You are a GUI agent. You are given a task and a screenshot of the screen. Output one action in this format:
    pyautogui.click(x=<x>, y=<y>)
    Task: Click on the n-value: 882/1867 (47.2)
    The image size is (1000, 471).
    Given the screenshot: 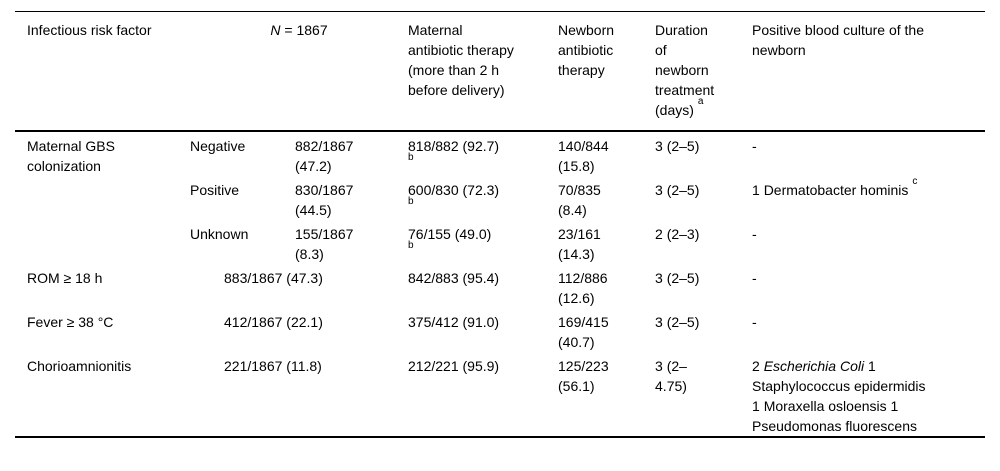 What is the action you would take?
    pyautogui.click(x=351, y=153)
    